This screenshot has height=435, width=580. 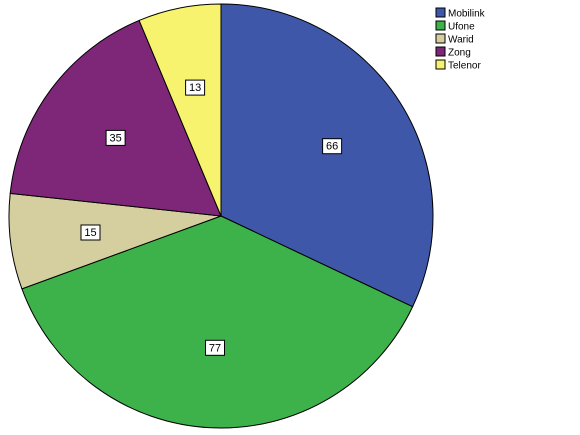 I want to click on legend-label: Warid, so click(x=461, y=40).